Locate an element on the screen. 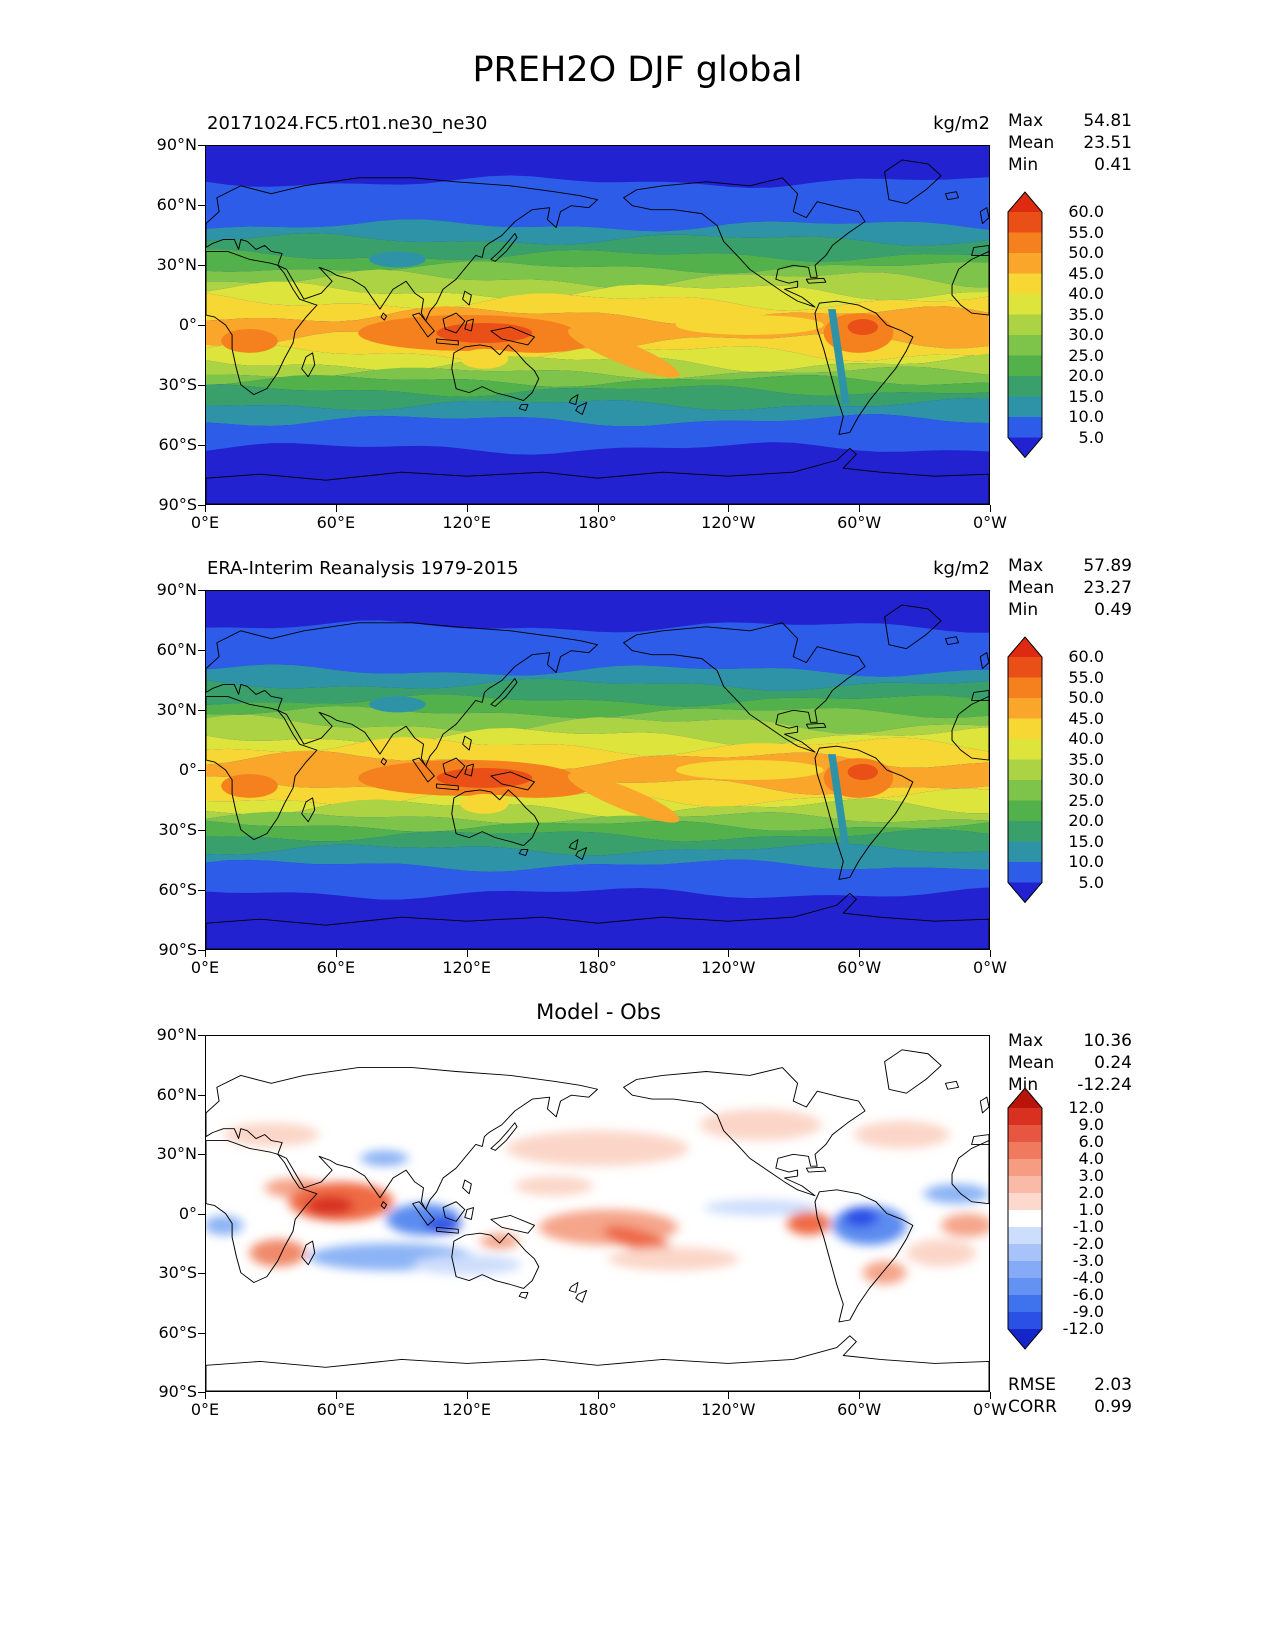 The height and width of the screenshot is (1650, 1275). colorbar-tick-label: 25.0 is located at coordinates (1086, 800).